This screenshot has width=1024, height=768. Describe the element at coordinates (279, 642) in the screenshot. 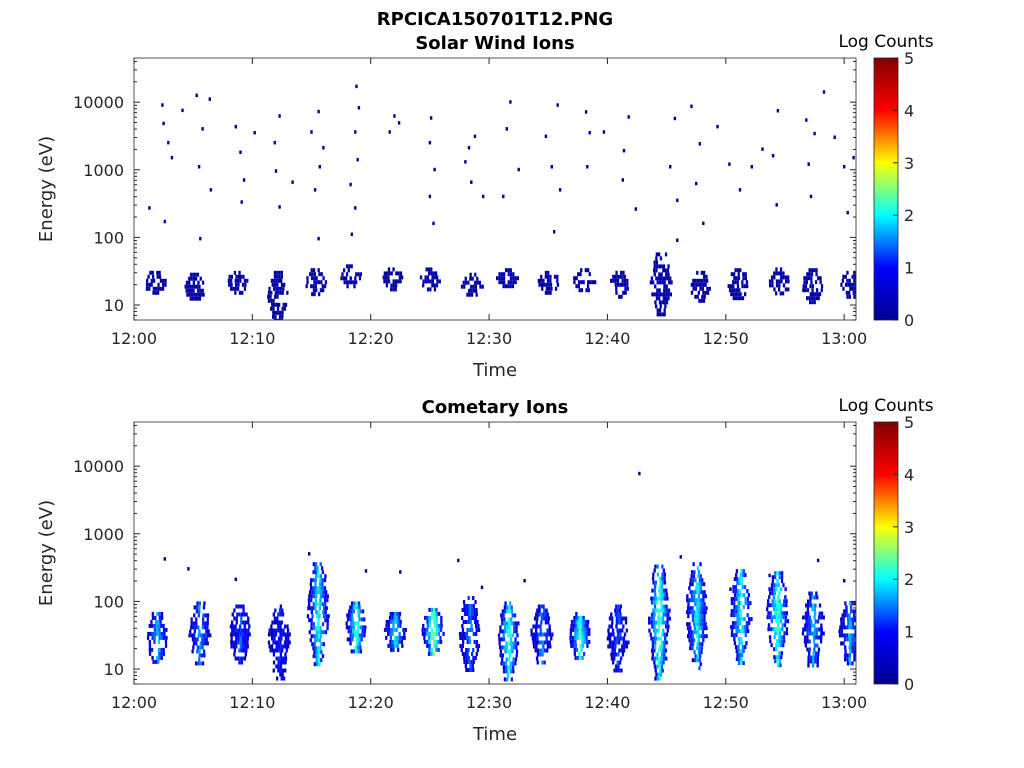

I see `count-burst` at that location.